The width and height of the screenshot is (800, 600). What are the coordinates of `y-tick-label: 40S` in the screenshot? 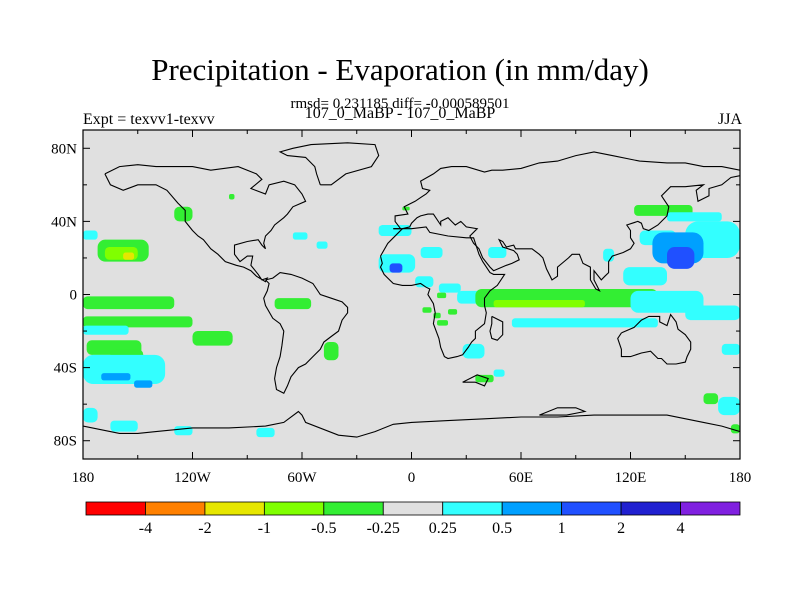 It's located at (65, 369).